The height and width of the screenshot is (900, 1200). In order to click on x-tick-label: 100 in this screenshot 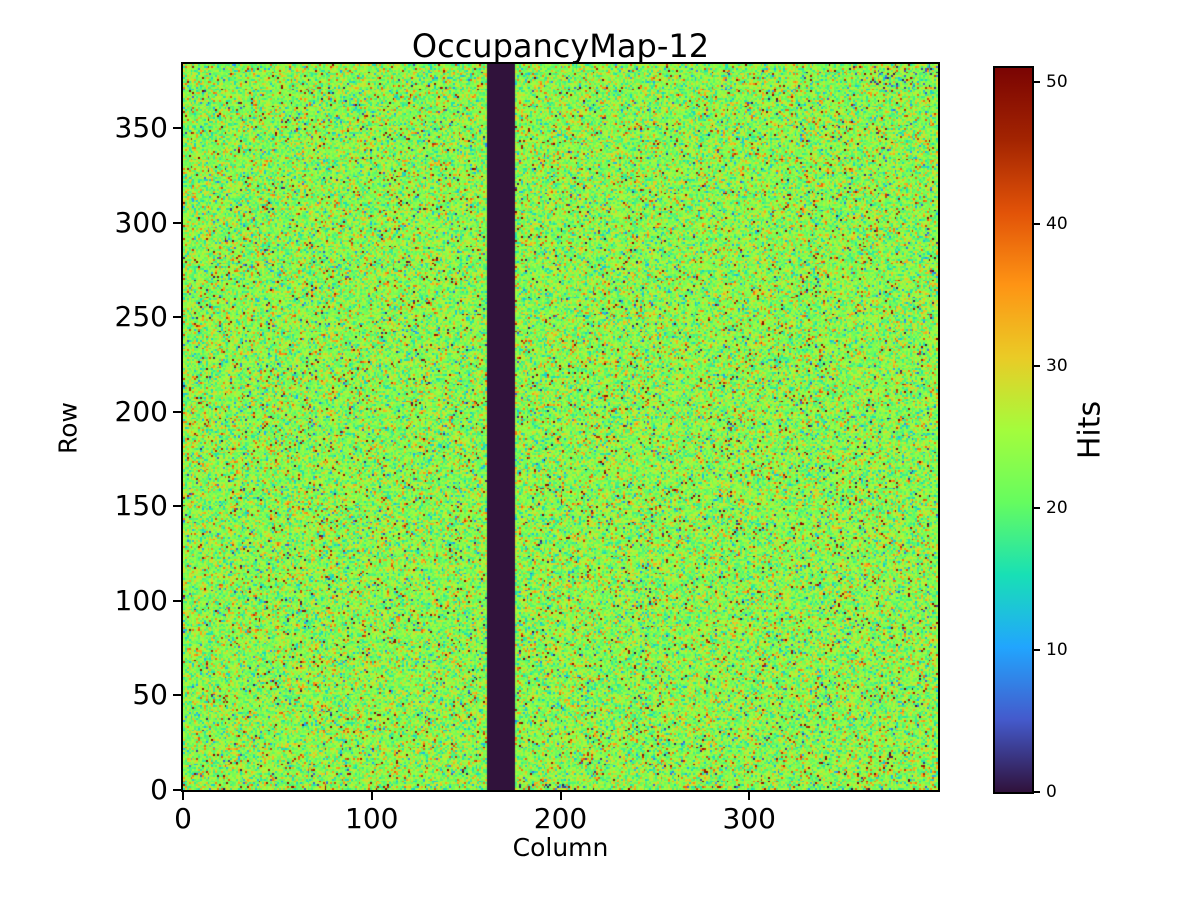, I will do `click(372, 818)`.